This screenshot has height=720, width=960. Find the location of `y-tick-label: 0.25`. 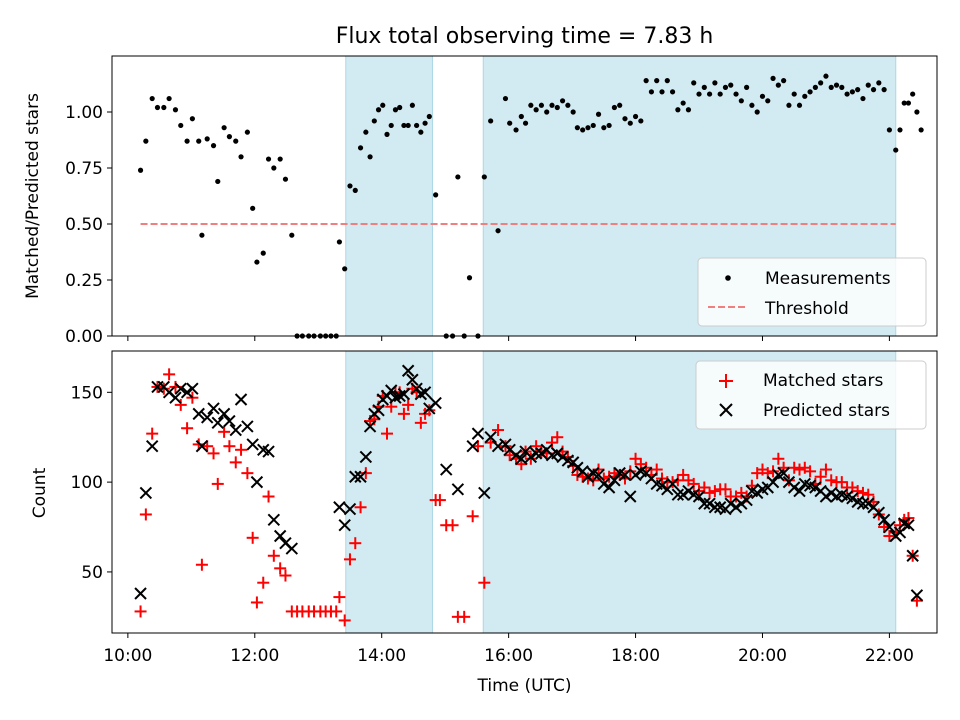

y-tick-label: 0.25 is located at coordinates (84, 281).